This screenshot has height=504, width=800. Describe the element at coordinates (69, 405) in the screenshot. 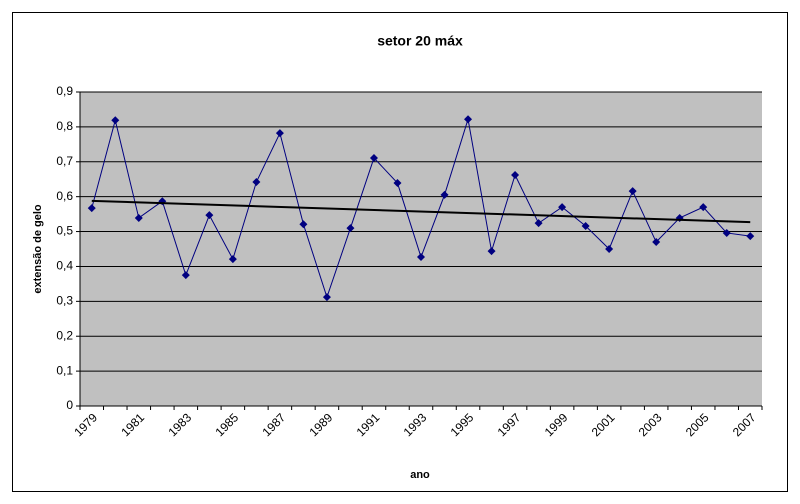

I see `y-tick-label: 0` at that location.